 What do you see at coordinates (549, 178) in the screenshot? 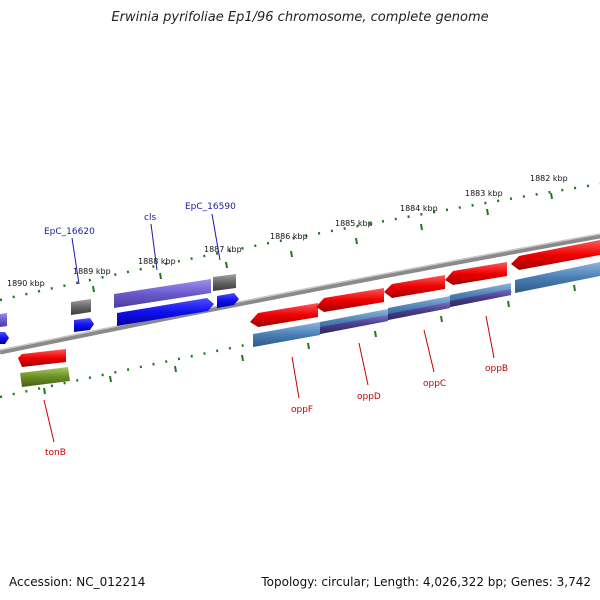
I see `scale-label-1882: 1882 kbp` at bounding box center [549, 178].